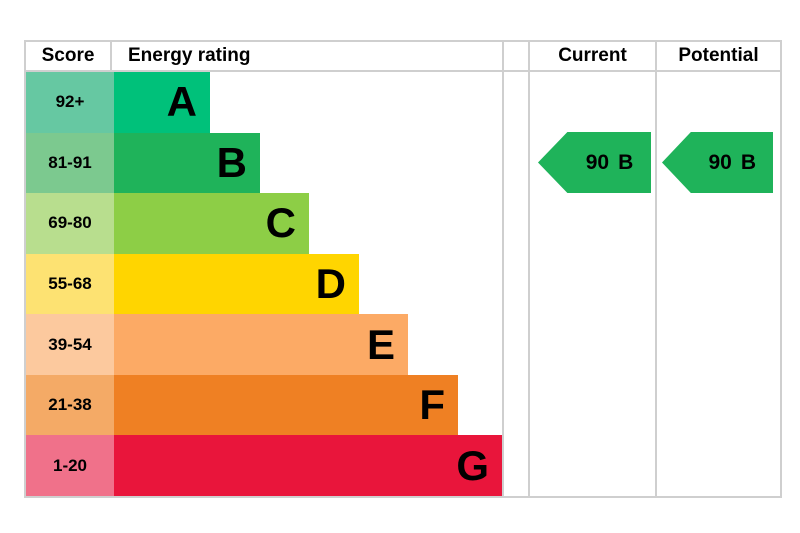 The height and width of the screenshot is (533, 800). What do you see at coordinates (187, 163) in the screenshot?
I see `band-bar-b: B` at bounding box center [187, 163].